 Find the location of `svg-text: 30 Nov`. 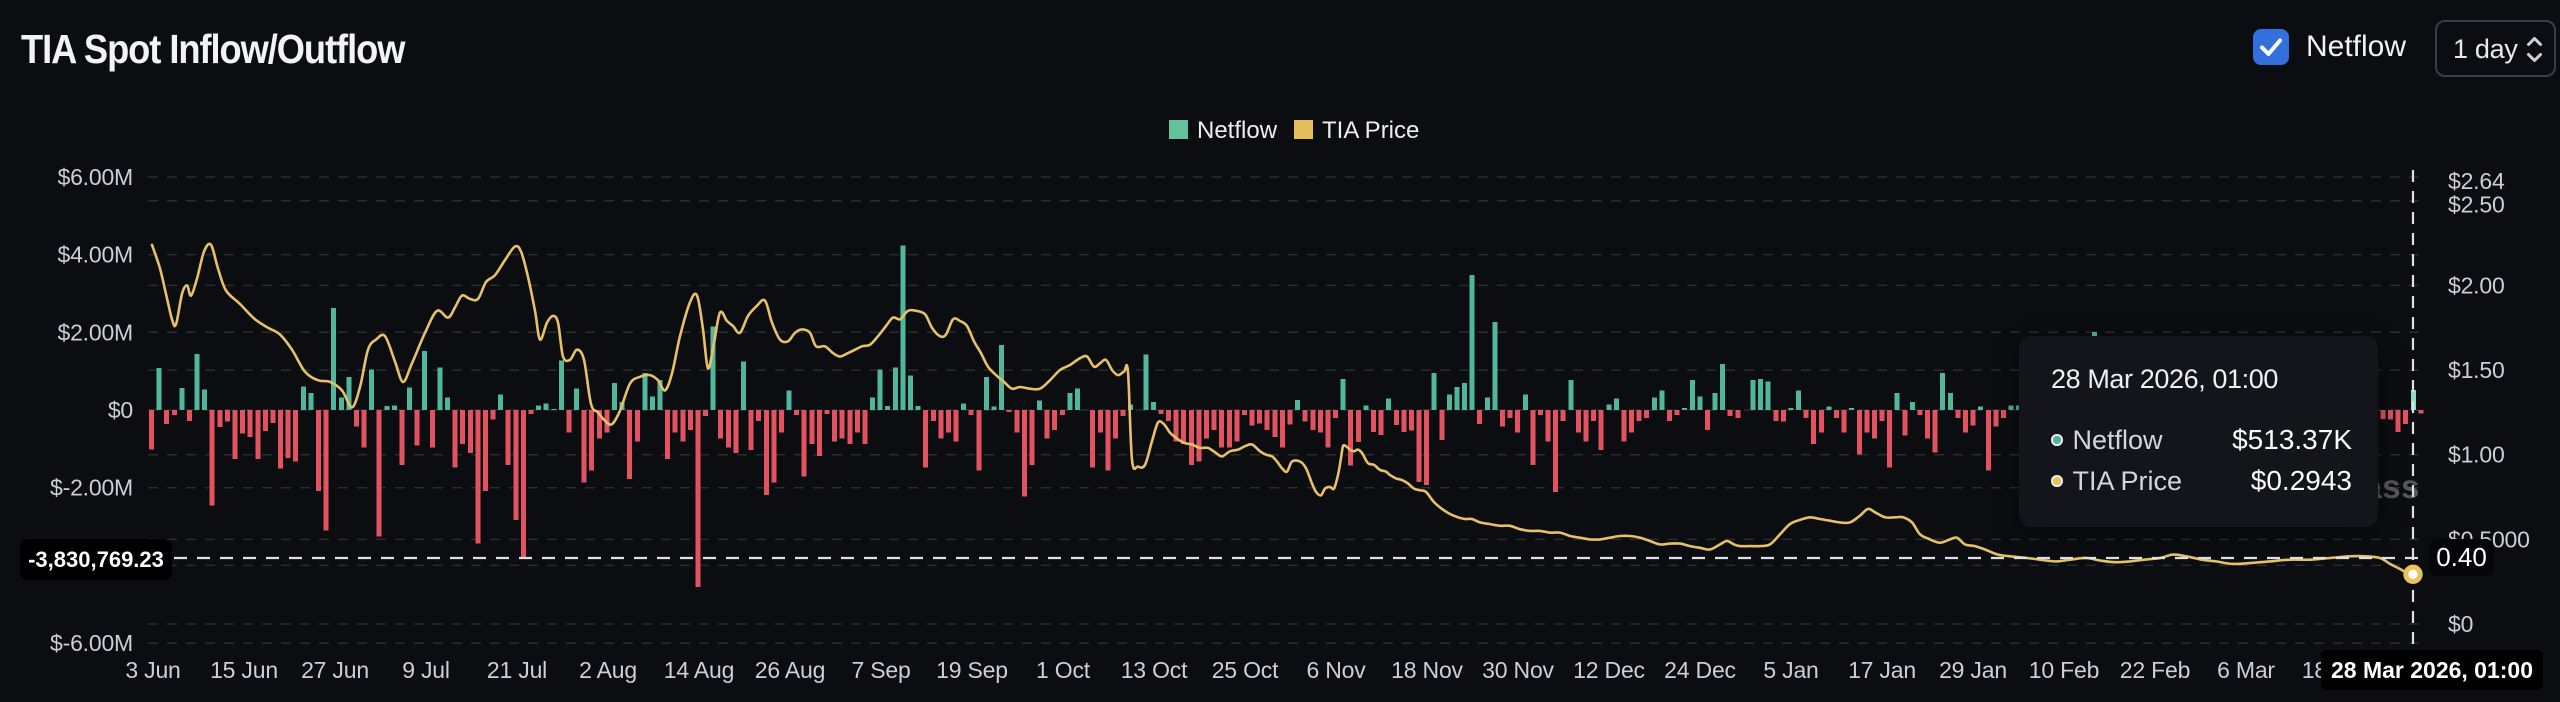

svg-text: 30 Nov is located at coordinates (1518, 670).